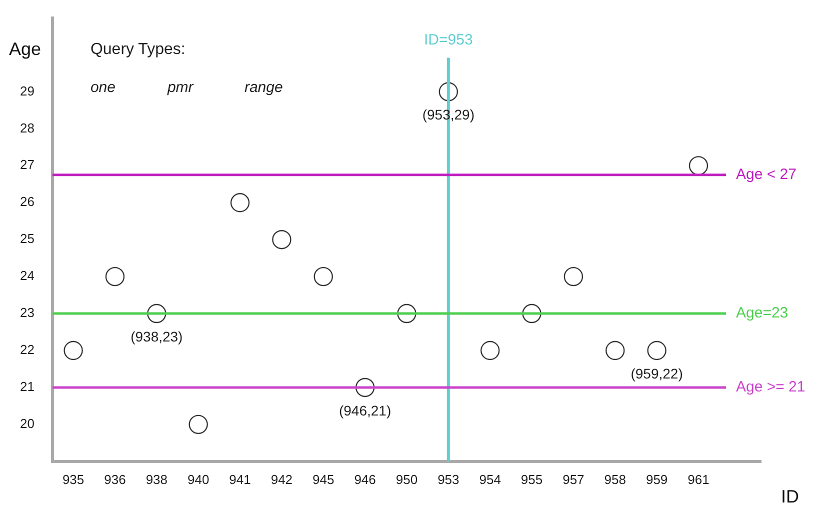  What do you see at coordinates (281, 479) in the screenshot?
I see `x-tick-label: 942` at bounding box center [281, 479].